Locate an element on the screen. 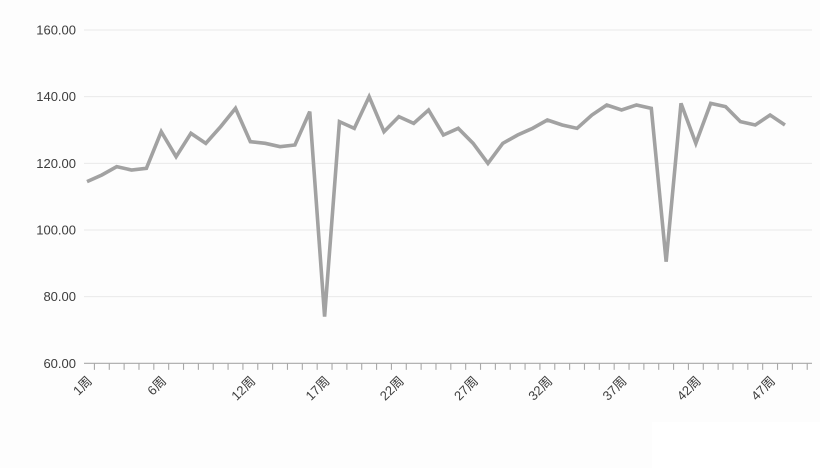 This screenshot has height=468, width=820. x-axis-label: 1周 is located at coordinates (82, 385).